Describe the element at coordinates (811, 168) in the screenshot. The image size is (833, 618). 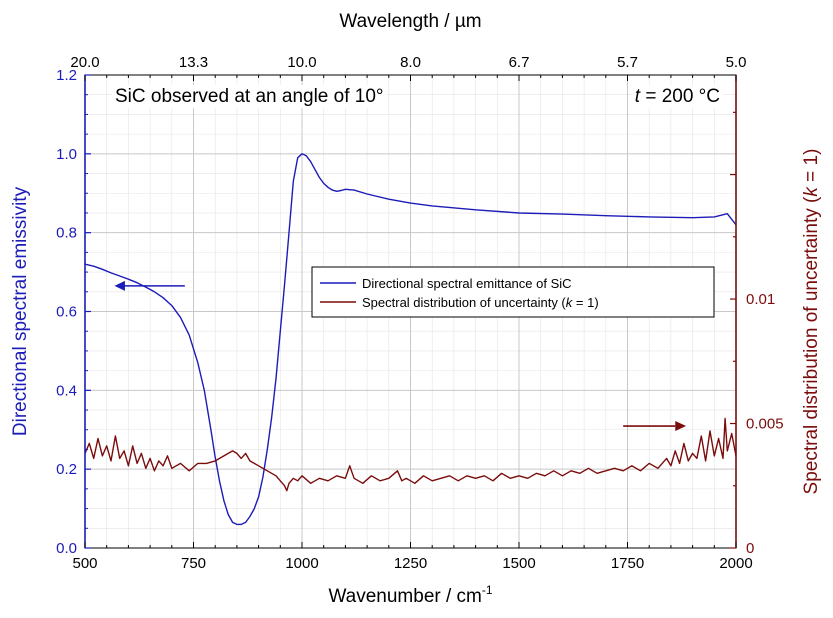
I see `right-axis-title-post: = 1)` at that location.